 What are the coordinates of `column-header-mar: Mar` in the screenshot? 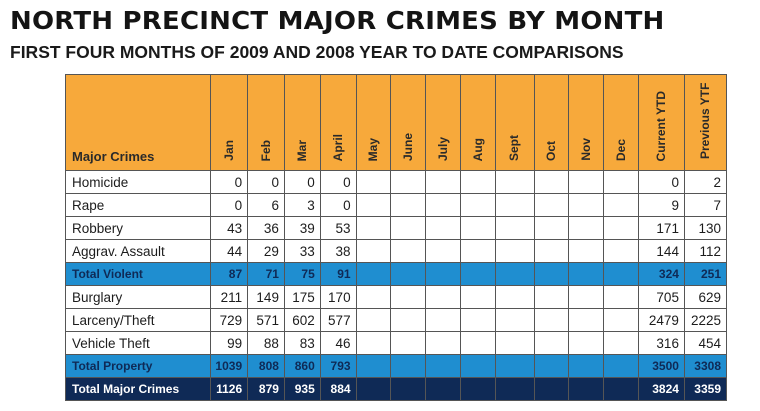 It's located at (302, 122).